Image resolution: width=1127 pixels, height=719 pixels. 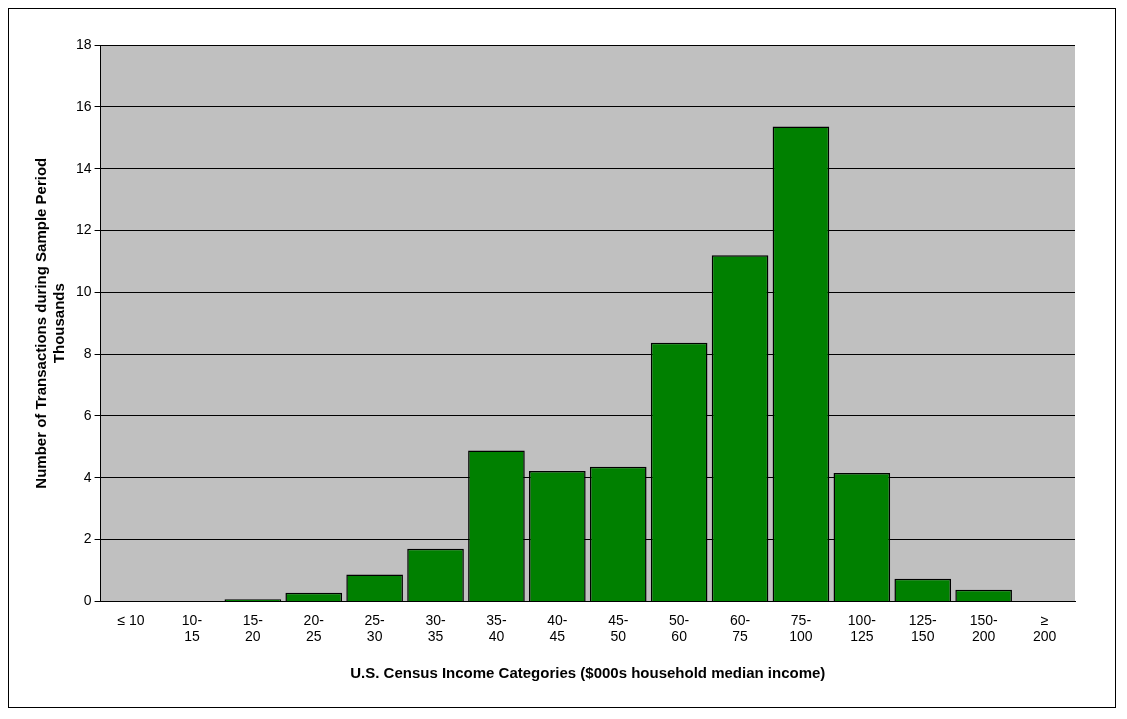 I want to click on y-tick-label: 4, so click(x=87, y=476).